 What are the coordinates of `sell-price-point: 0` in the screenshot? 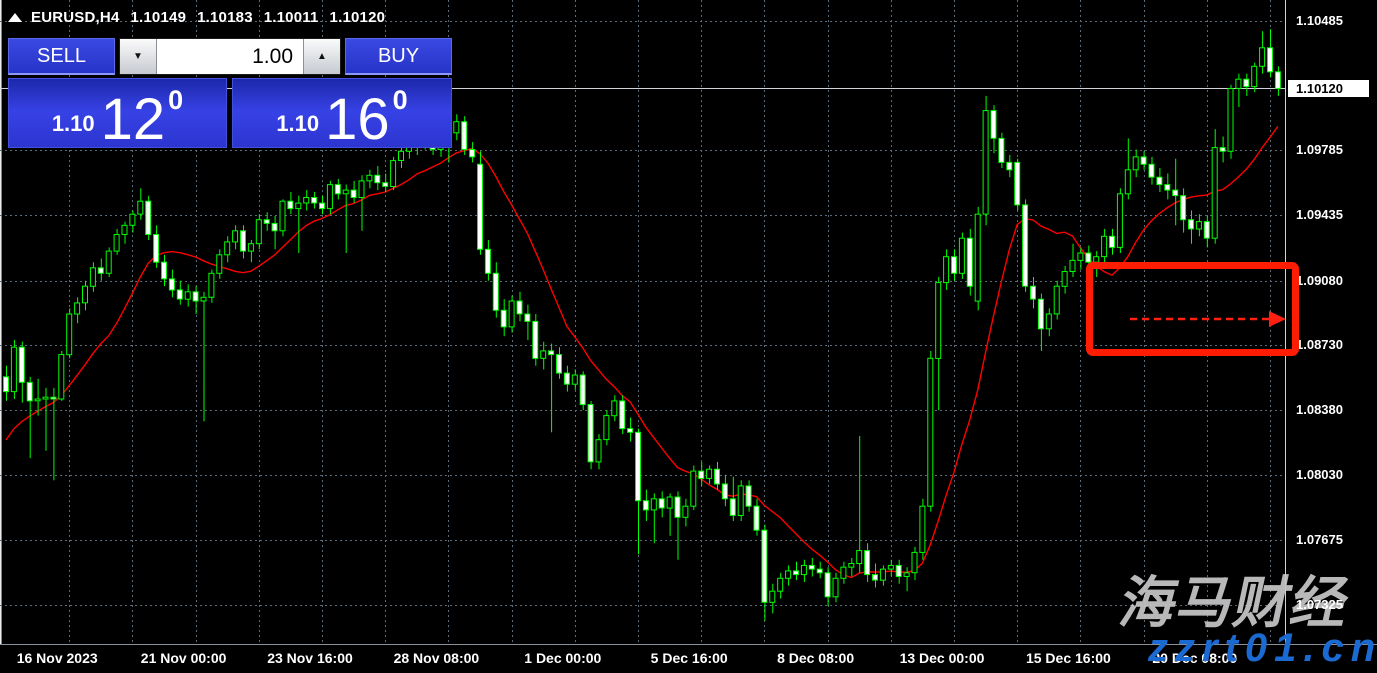 It's located at (176, 100).